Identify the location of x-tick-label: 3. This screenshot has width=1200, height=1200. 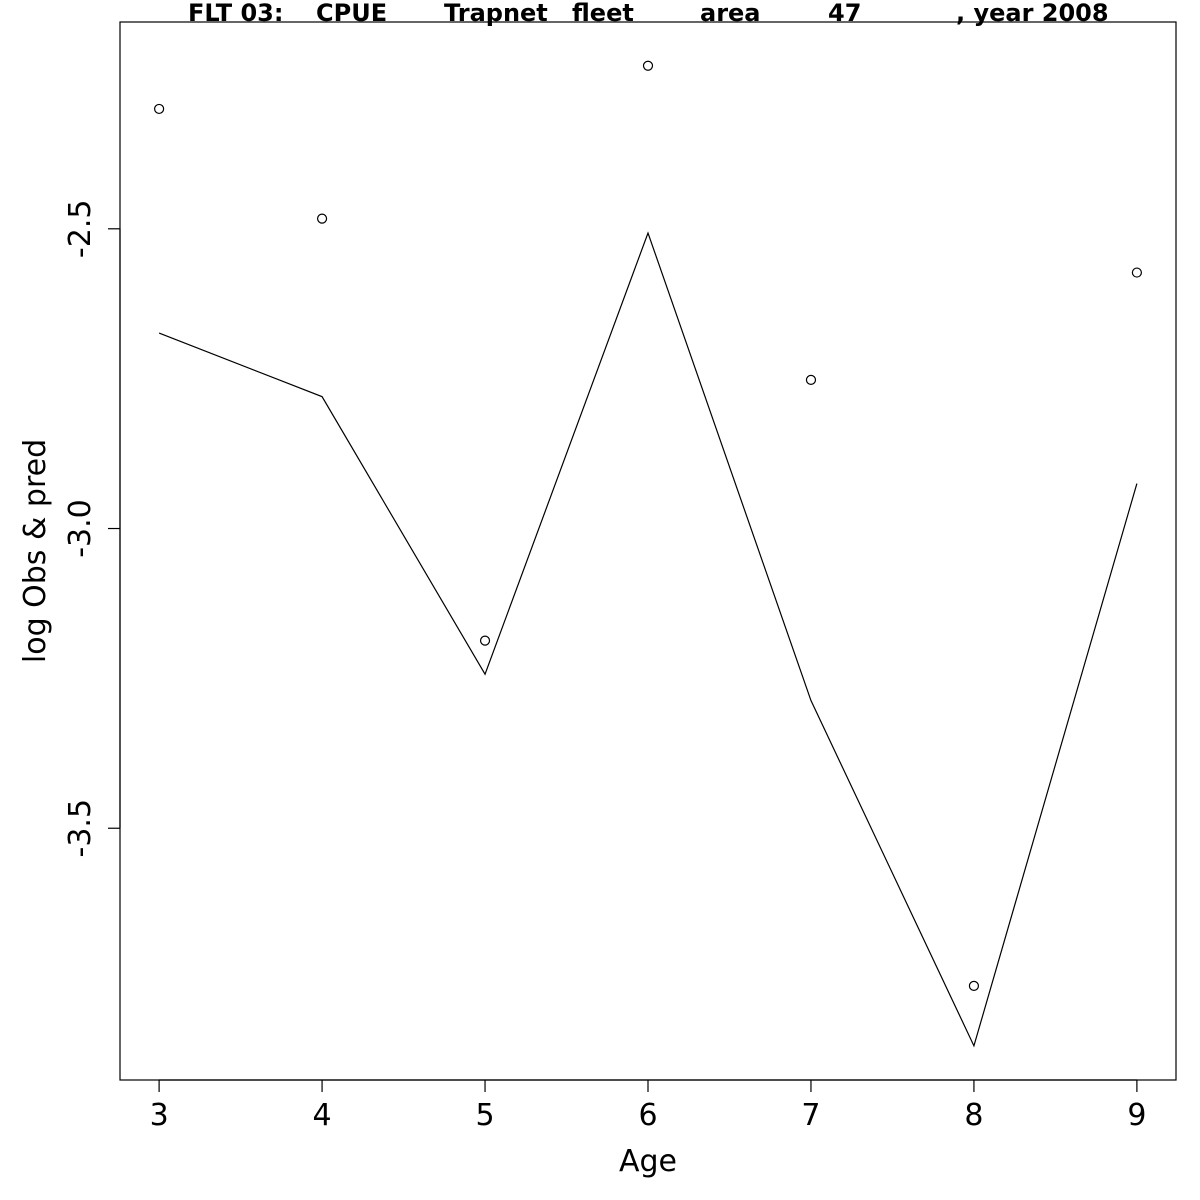
(159, 1115).